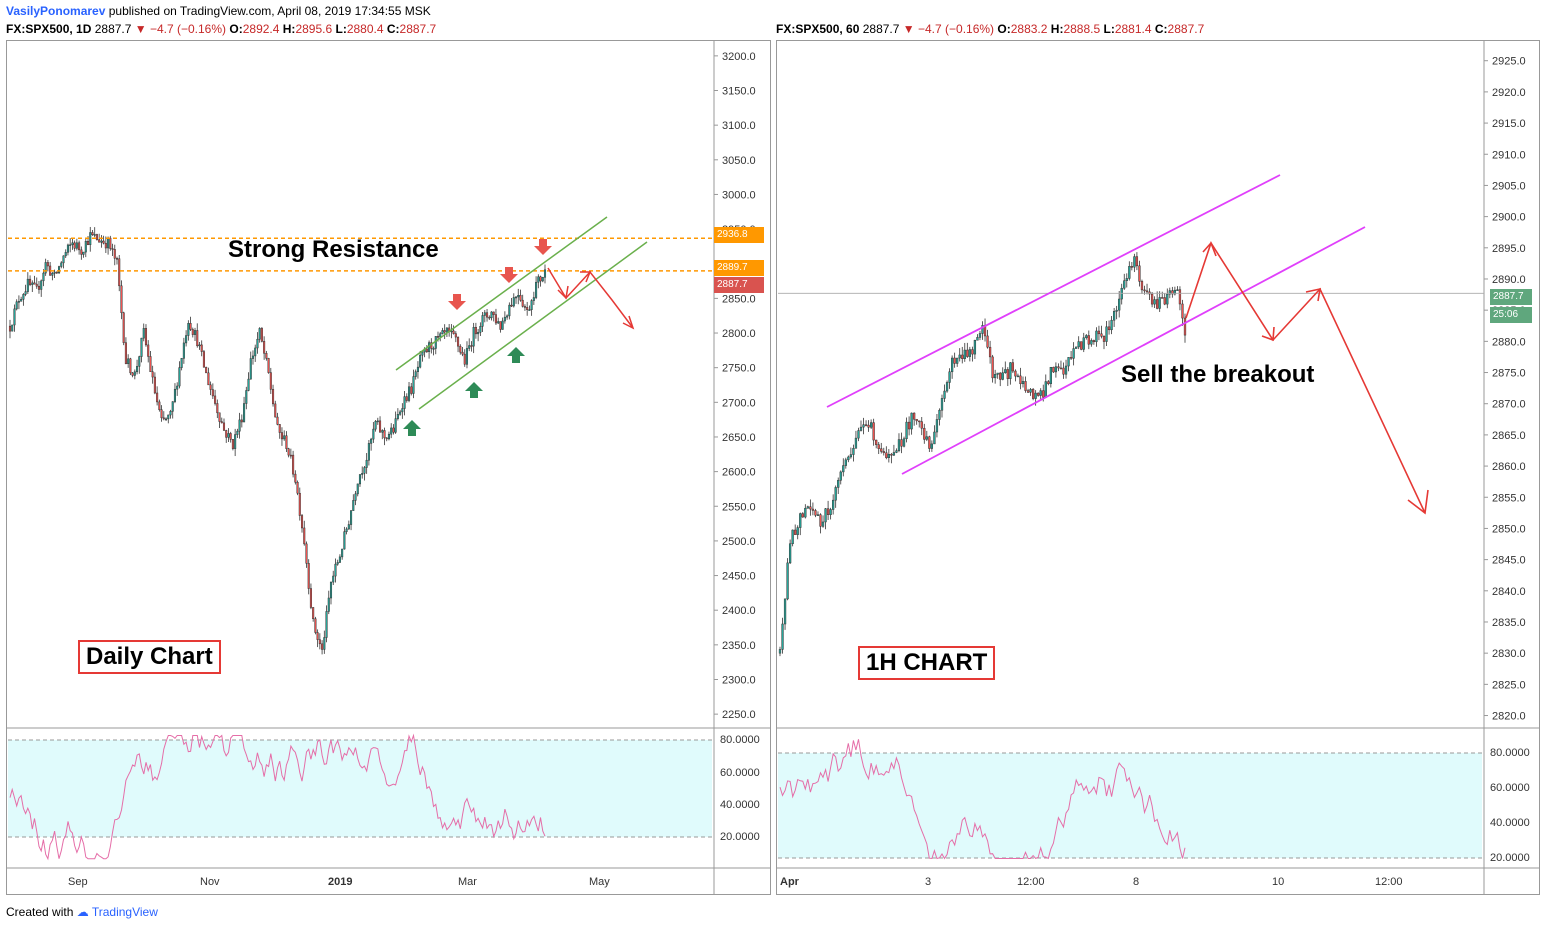 This screenshot has height=930, width=1546. What do you see at coordinates (1509, 93) in the screenshot?
I see `right-y-tick-label: 2920.0` at bounding box center [1509, 93].